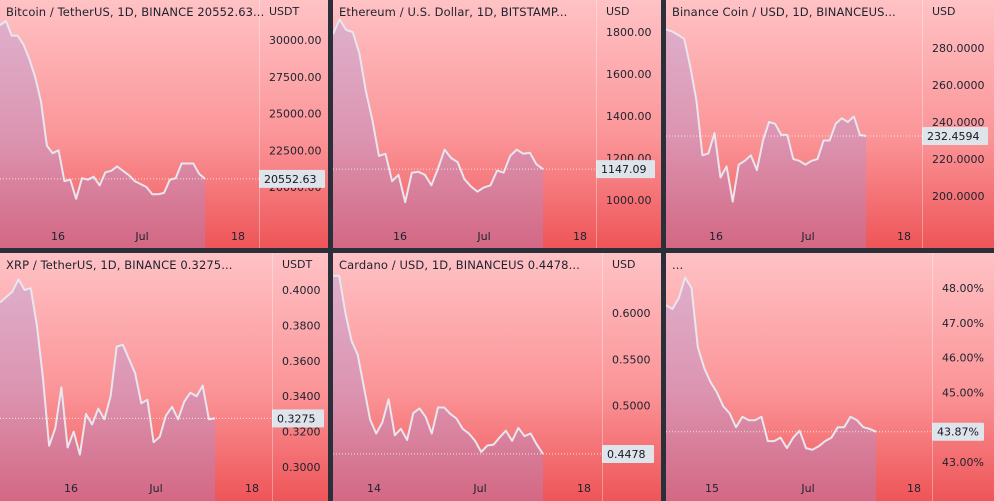  I want to click on y-tick-label: 0.3000, so click(301, 467).